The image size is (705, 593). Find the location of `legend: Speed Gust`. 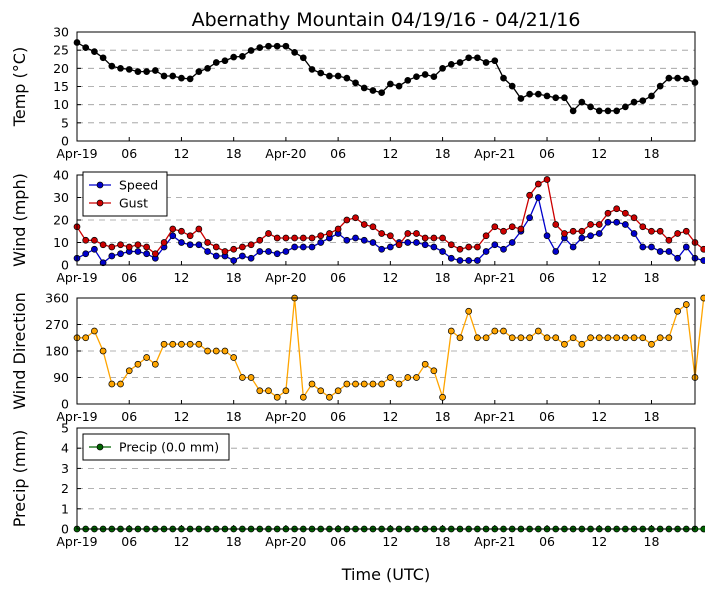

legend: Speed Gust is located at coordinates (125, 194).